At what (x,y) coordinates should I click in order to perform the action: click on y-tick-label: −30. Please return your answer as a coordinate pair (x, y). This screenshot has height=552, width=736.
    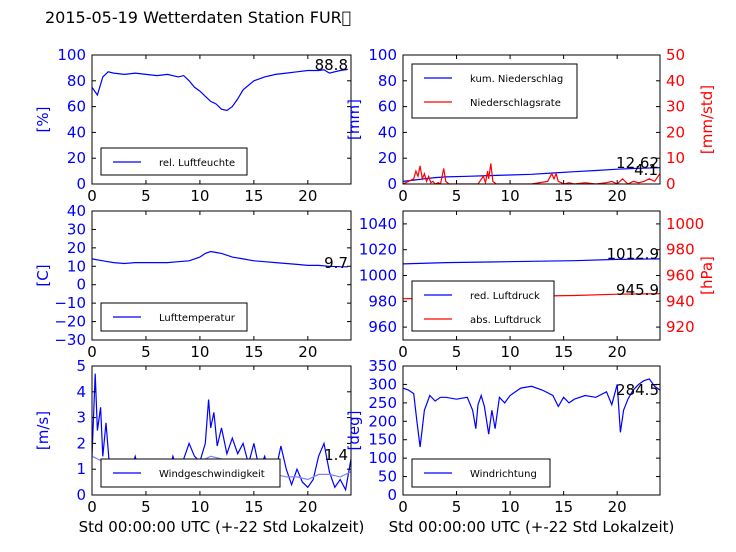
    Looking at the image, I should click on (70, 340).